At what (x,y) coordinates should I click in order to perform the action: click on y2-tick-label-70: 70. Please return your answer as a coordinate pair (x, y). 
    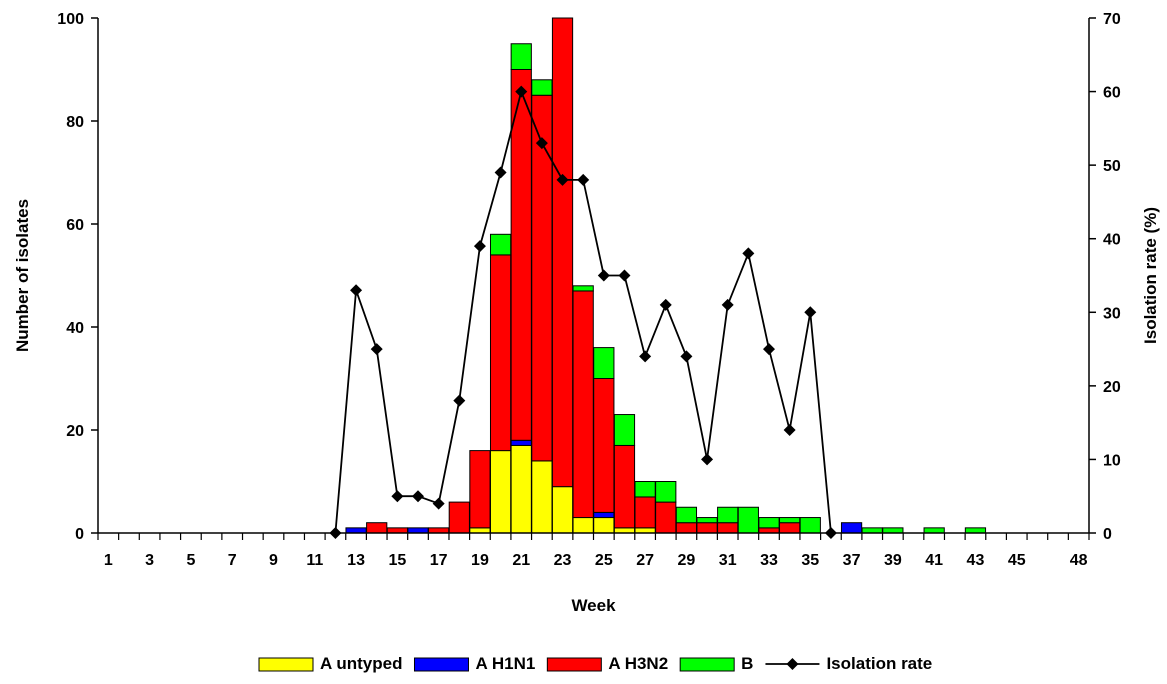
    Looking at the image, I should click on (1112, 19).